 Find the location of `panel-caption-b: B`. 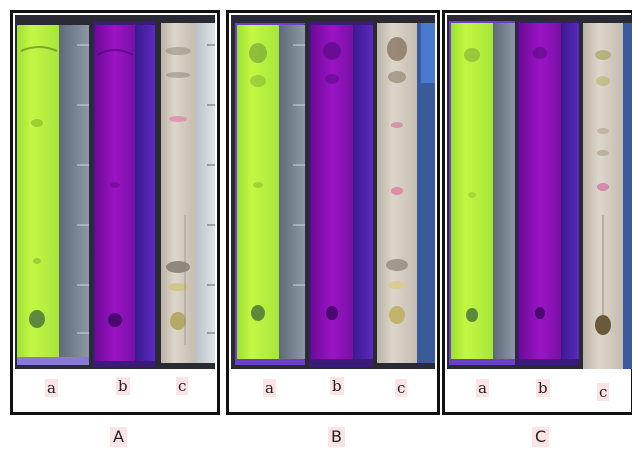

panel-caption-b: B is located at coordinates (336, 437).